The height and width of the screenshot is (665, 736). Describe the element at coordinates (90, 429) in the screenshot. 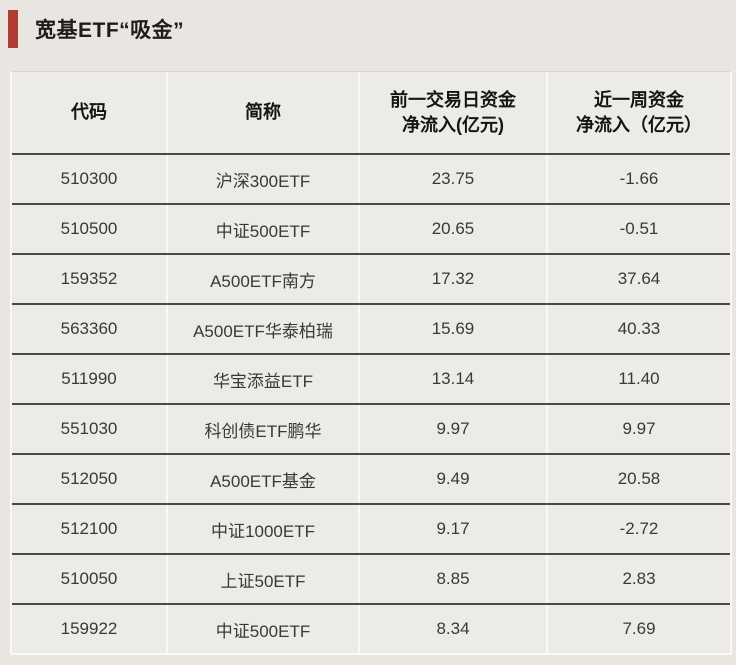

I see `cell-code: 551030` at that location.